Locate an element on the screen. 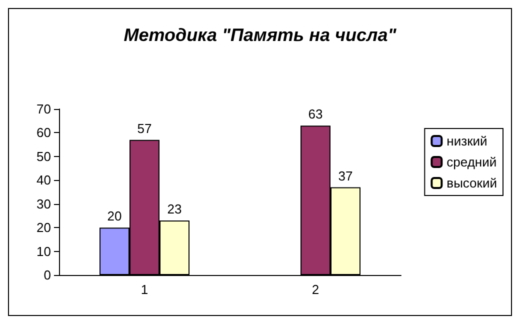  legend-label: высокий is located at coordinates (472, 183).